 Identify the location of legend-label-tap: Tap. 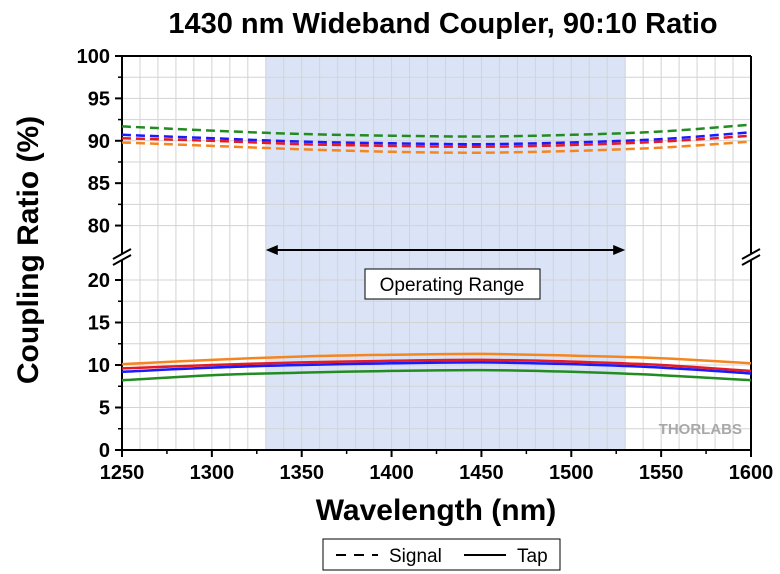
(532, 556).